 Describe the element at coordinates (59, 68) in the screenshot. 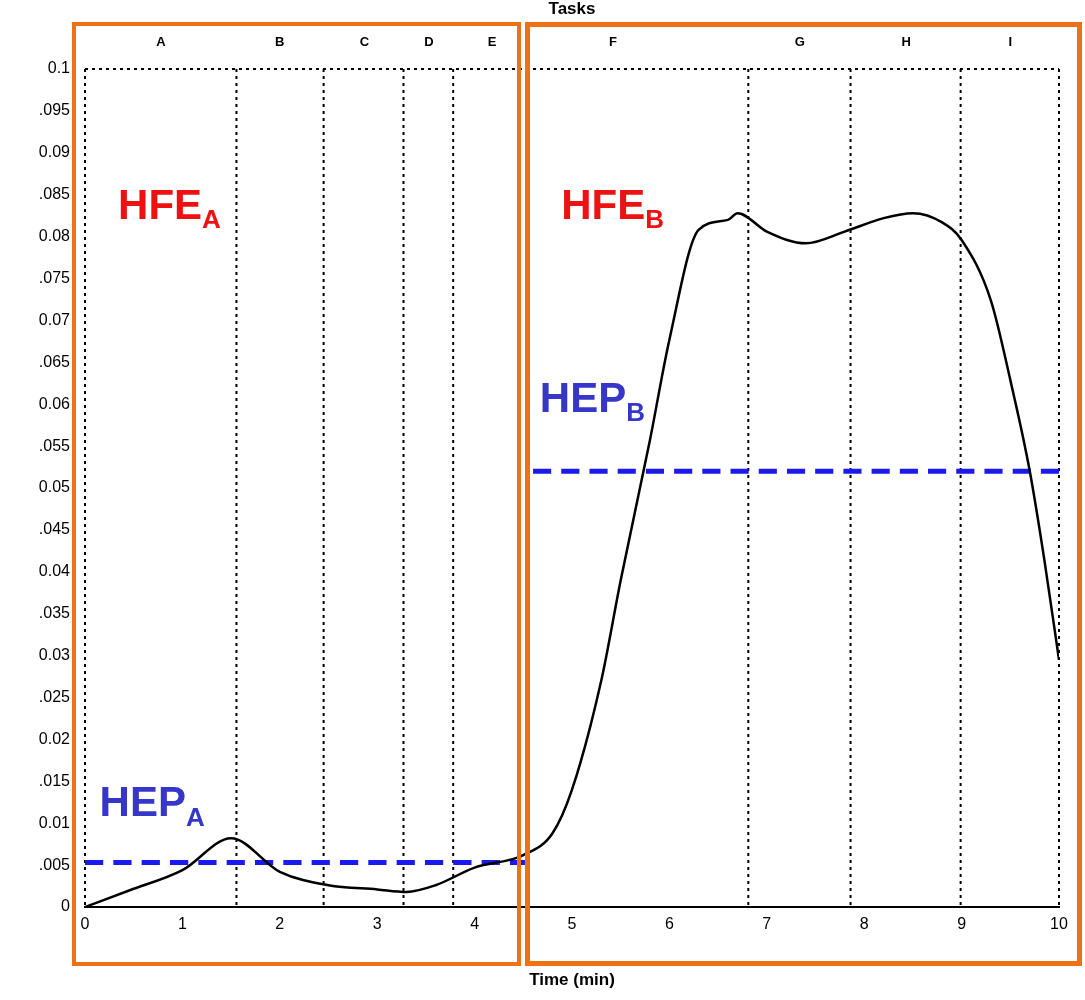

I see `y-tick-label: 0.1` at that location.